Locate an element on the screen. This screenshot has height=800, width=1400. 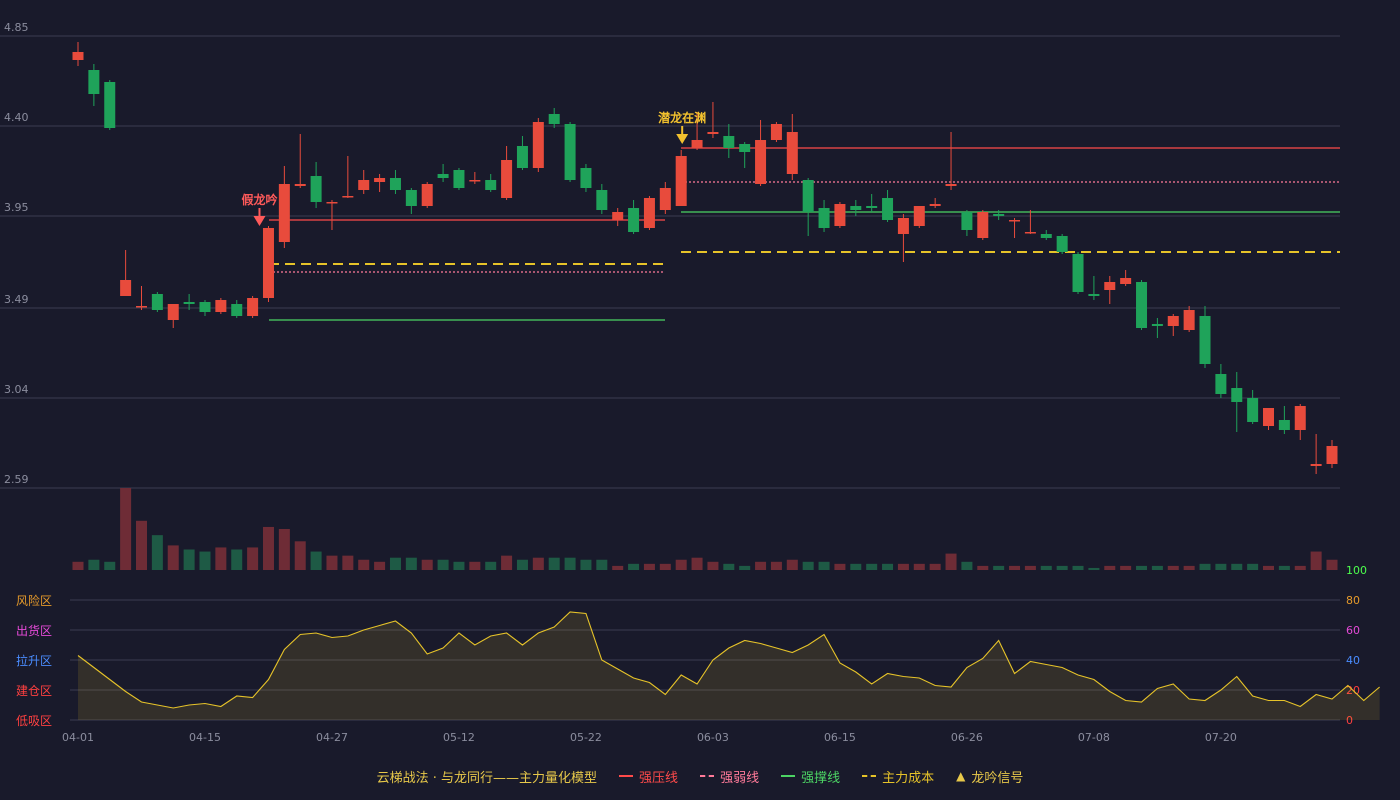
price-tick-label: 2.59 is located at coordinates (16, 479).